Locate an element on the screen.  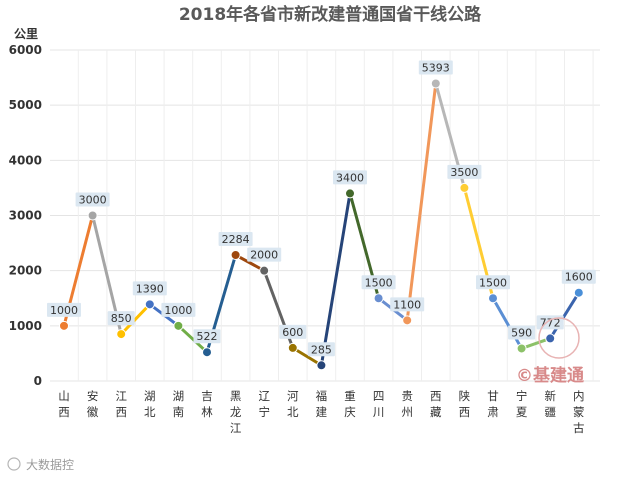
x-tick-char: 山 is located at coordinates (64, 396).